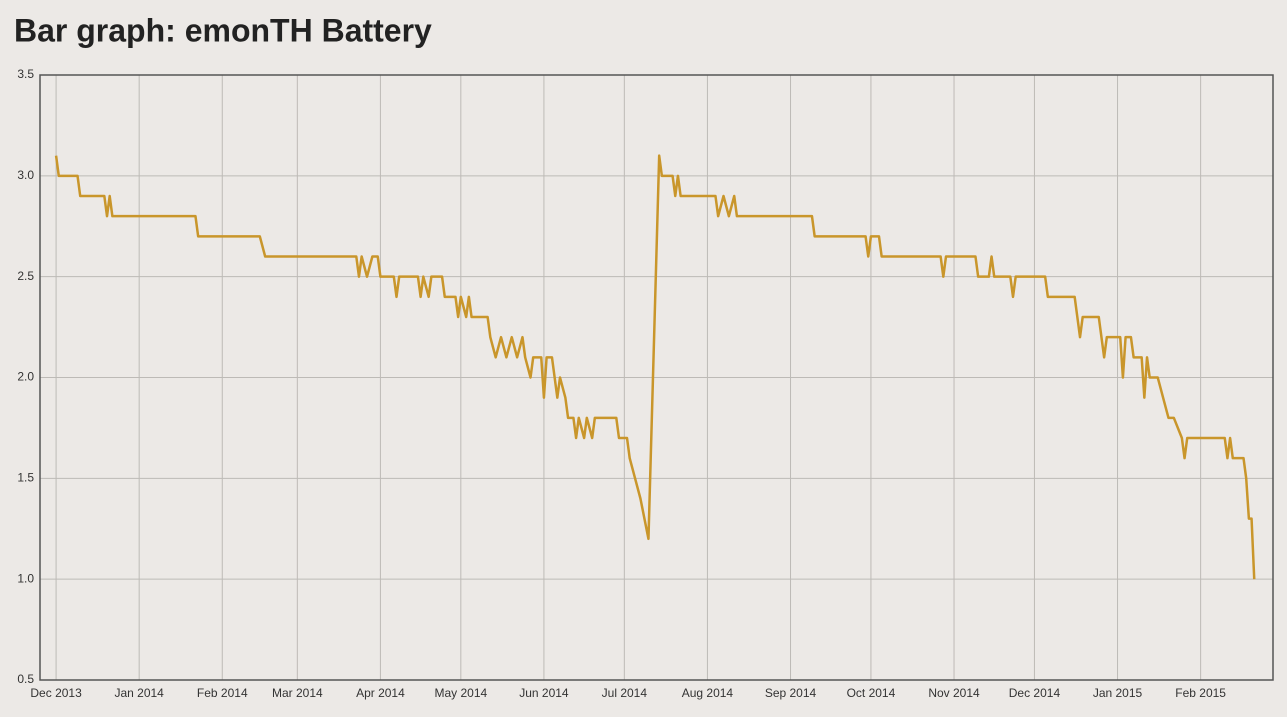 Image resolution: width=1287 pixels, height=717 pixels. I want to click on x-tick-label: Jul 2014, so click(625, 693).